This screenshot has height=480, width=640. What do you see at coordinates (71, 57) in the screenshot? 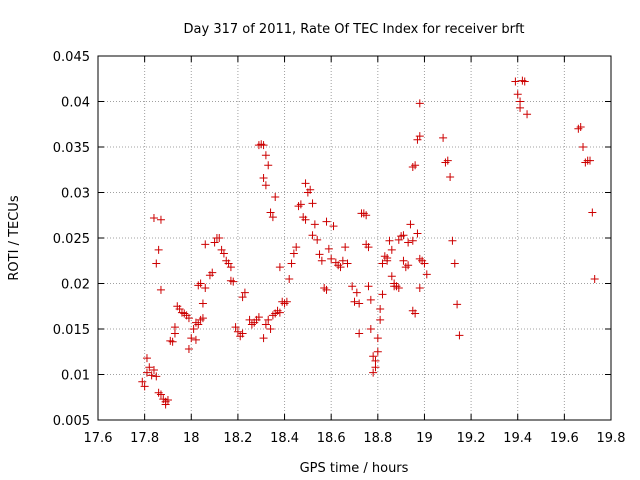
I see `y-tick-label: 0.045` at bounding box center [71, 57].